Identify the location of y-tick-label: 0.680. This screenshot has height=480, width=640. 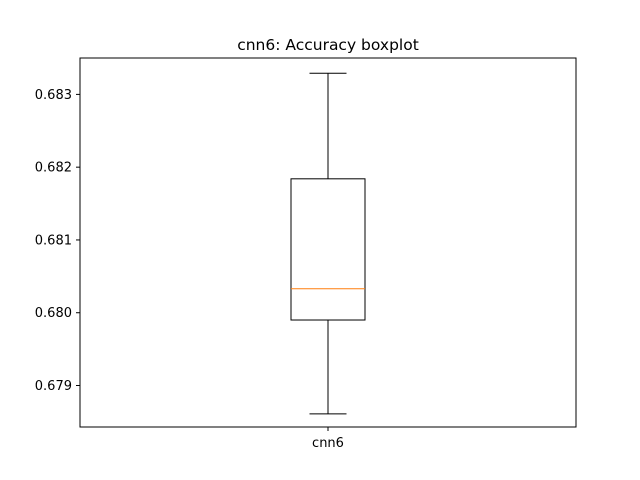
(53, 313).